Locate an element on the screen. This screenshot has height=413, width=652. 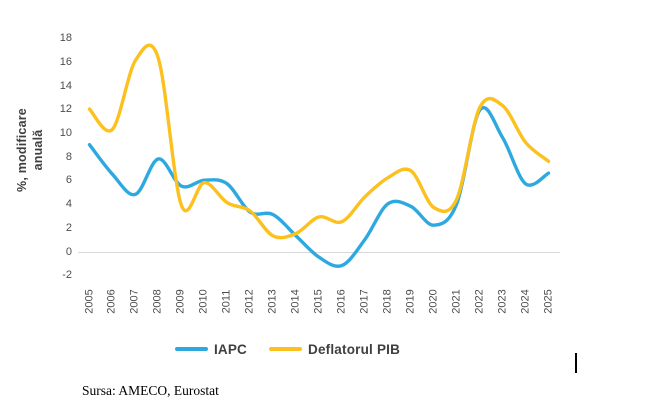
y-tick-label: 18 is located at coordinates (65, 38).